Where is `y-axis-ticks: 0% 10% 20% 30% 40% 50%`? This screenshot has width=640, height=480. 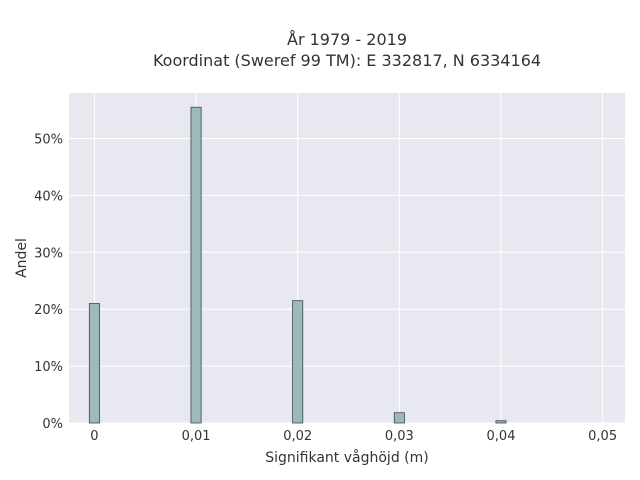
y-axis-ticks: 0% 10% 20% 30% 40% 50% is located at coordinates (48, 282).